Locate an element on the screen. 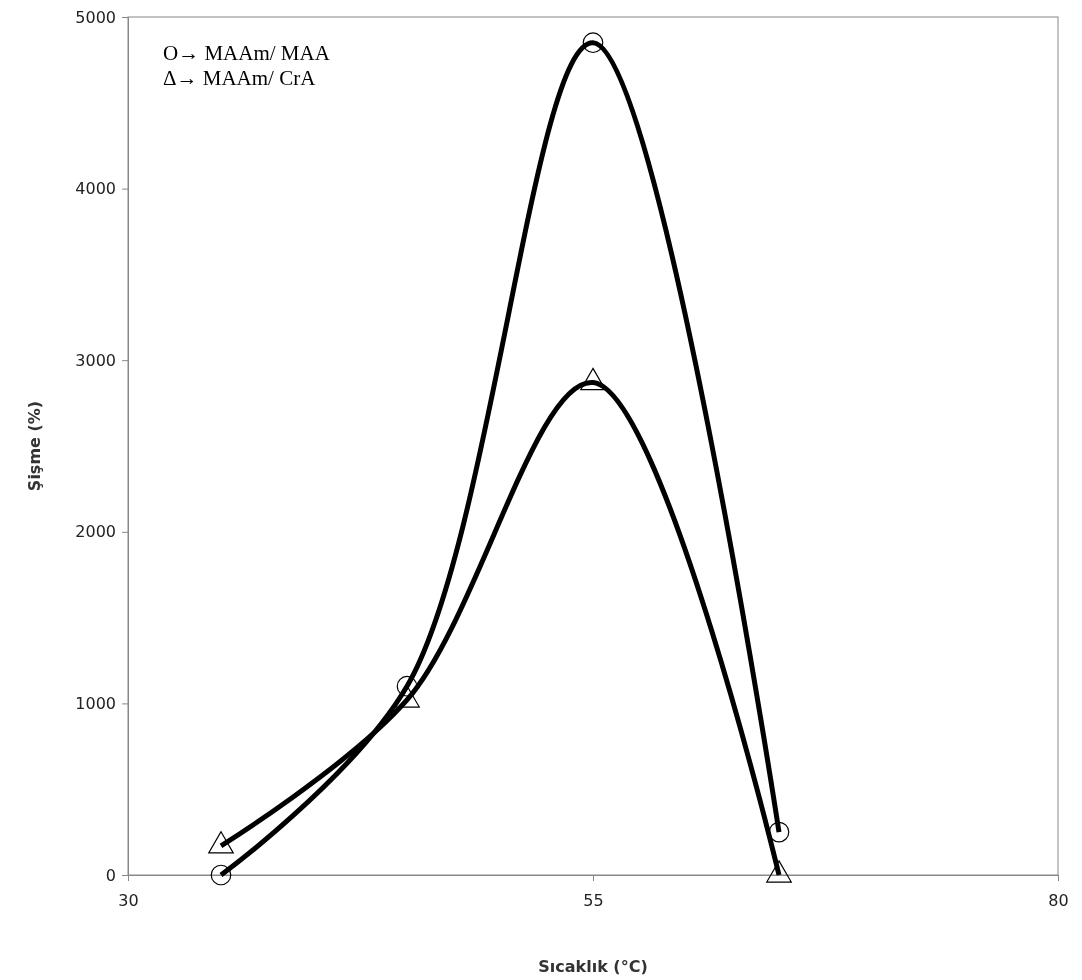  x-tick-label: 55 is located at coordinates (593, 901).